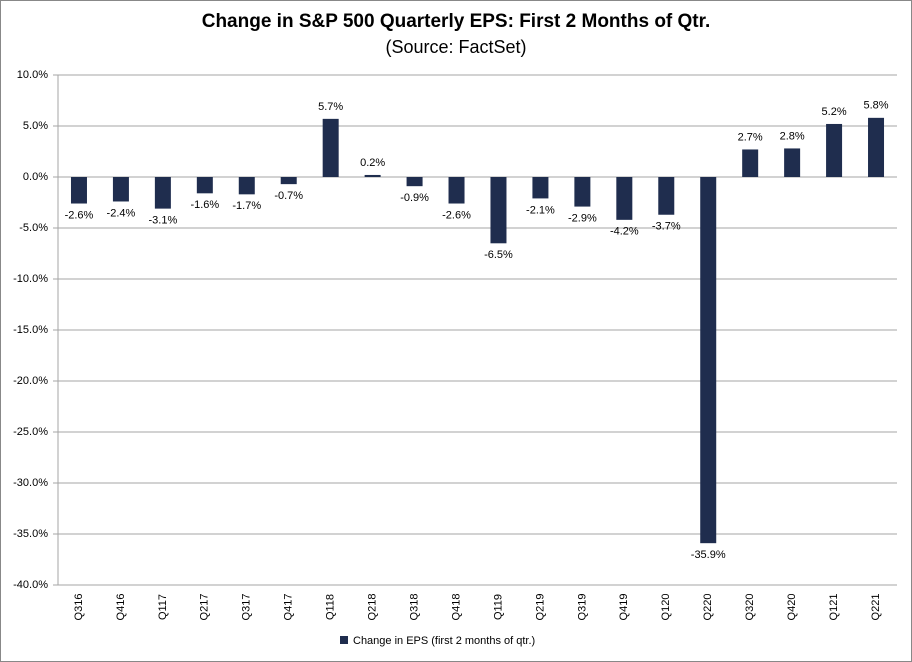  What do you see at coordinates (414, 607) in the screenshot?
I see `x-tick-label: Q318` at bounding box center [414, 607].